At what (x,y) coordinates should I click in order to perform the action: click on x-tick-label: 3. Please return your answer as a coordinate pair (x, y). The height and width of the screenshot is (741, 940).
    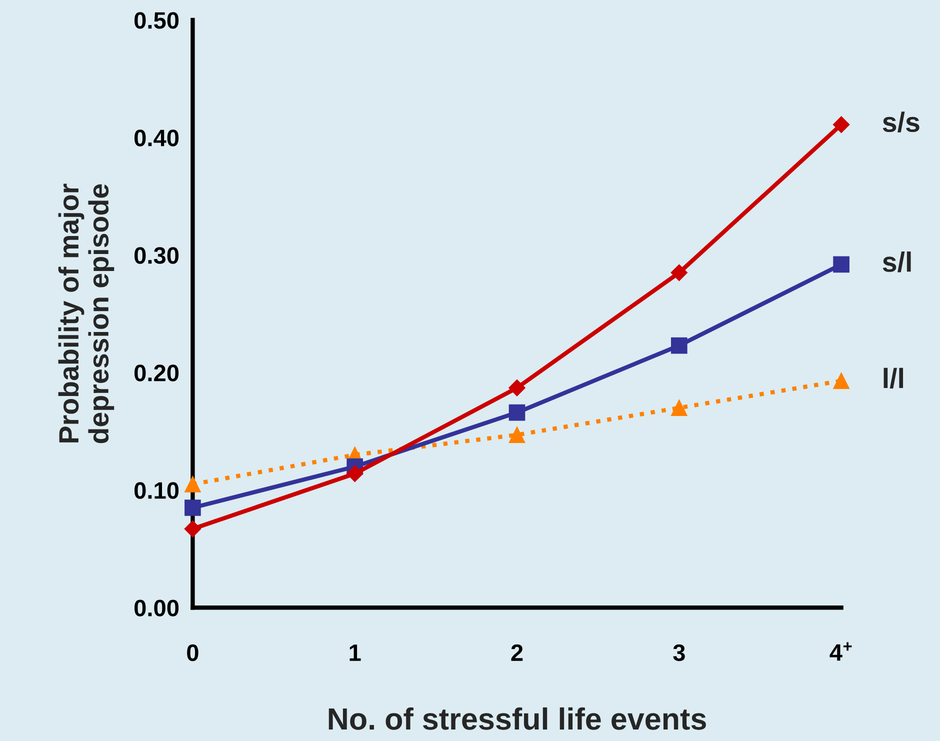
    Looking at the image, I should click on (679, 653).